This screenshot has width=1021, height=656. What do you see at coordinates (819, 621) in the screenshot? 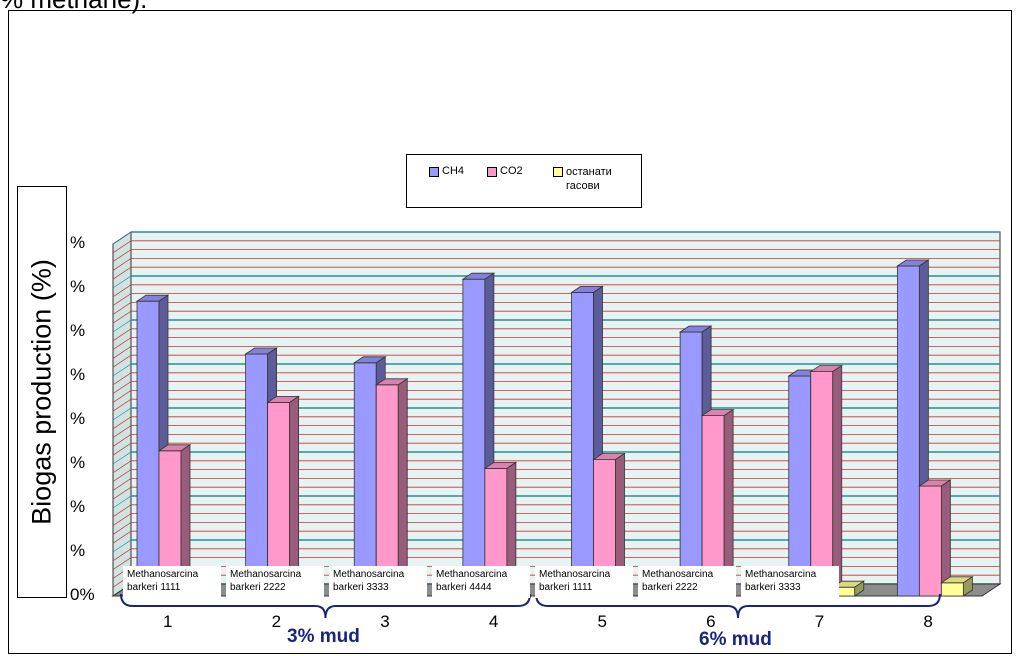
I see `x-tick-label: 7` at bounding box center [819, 621].